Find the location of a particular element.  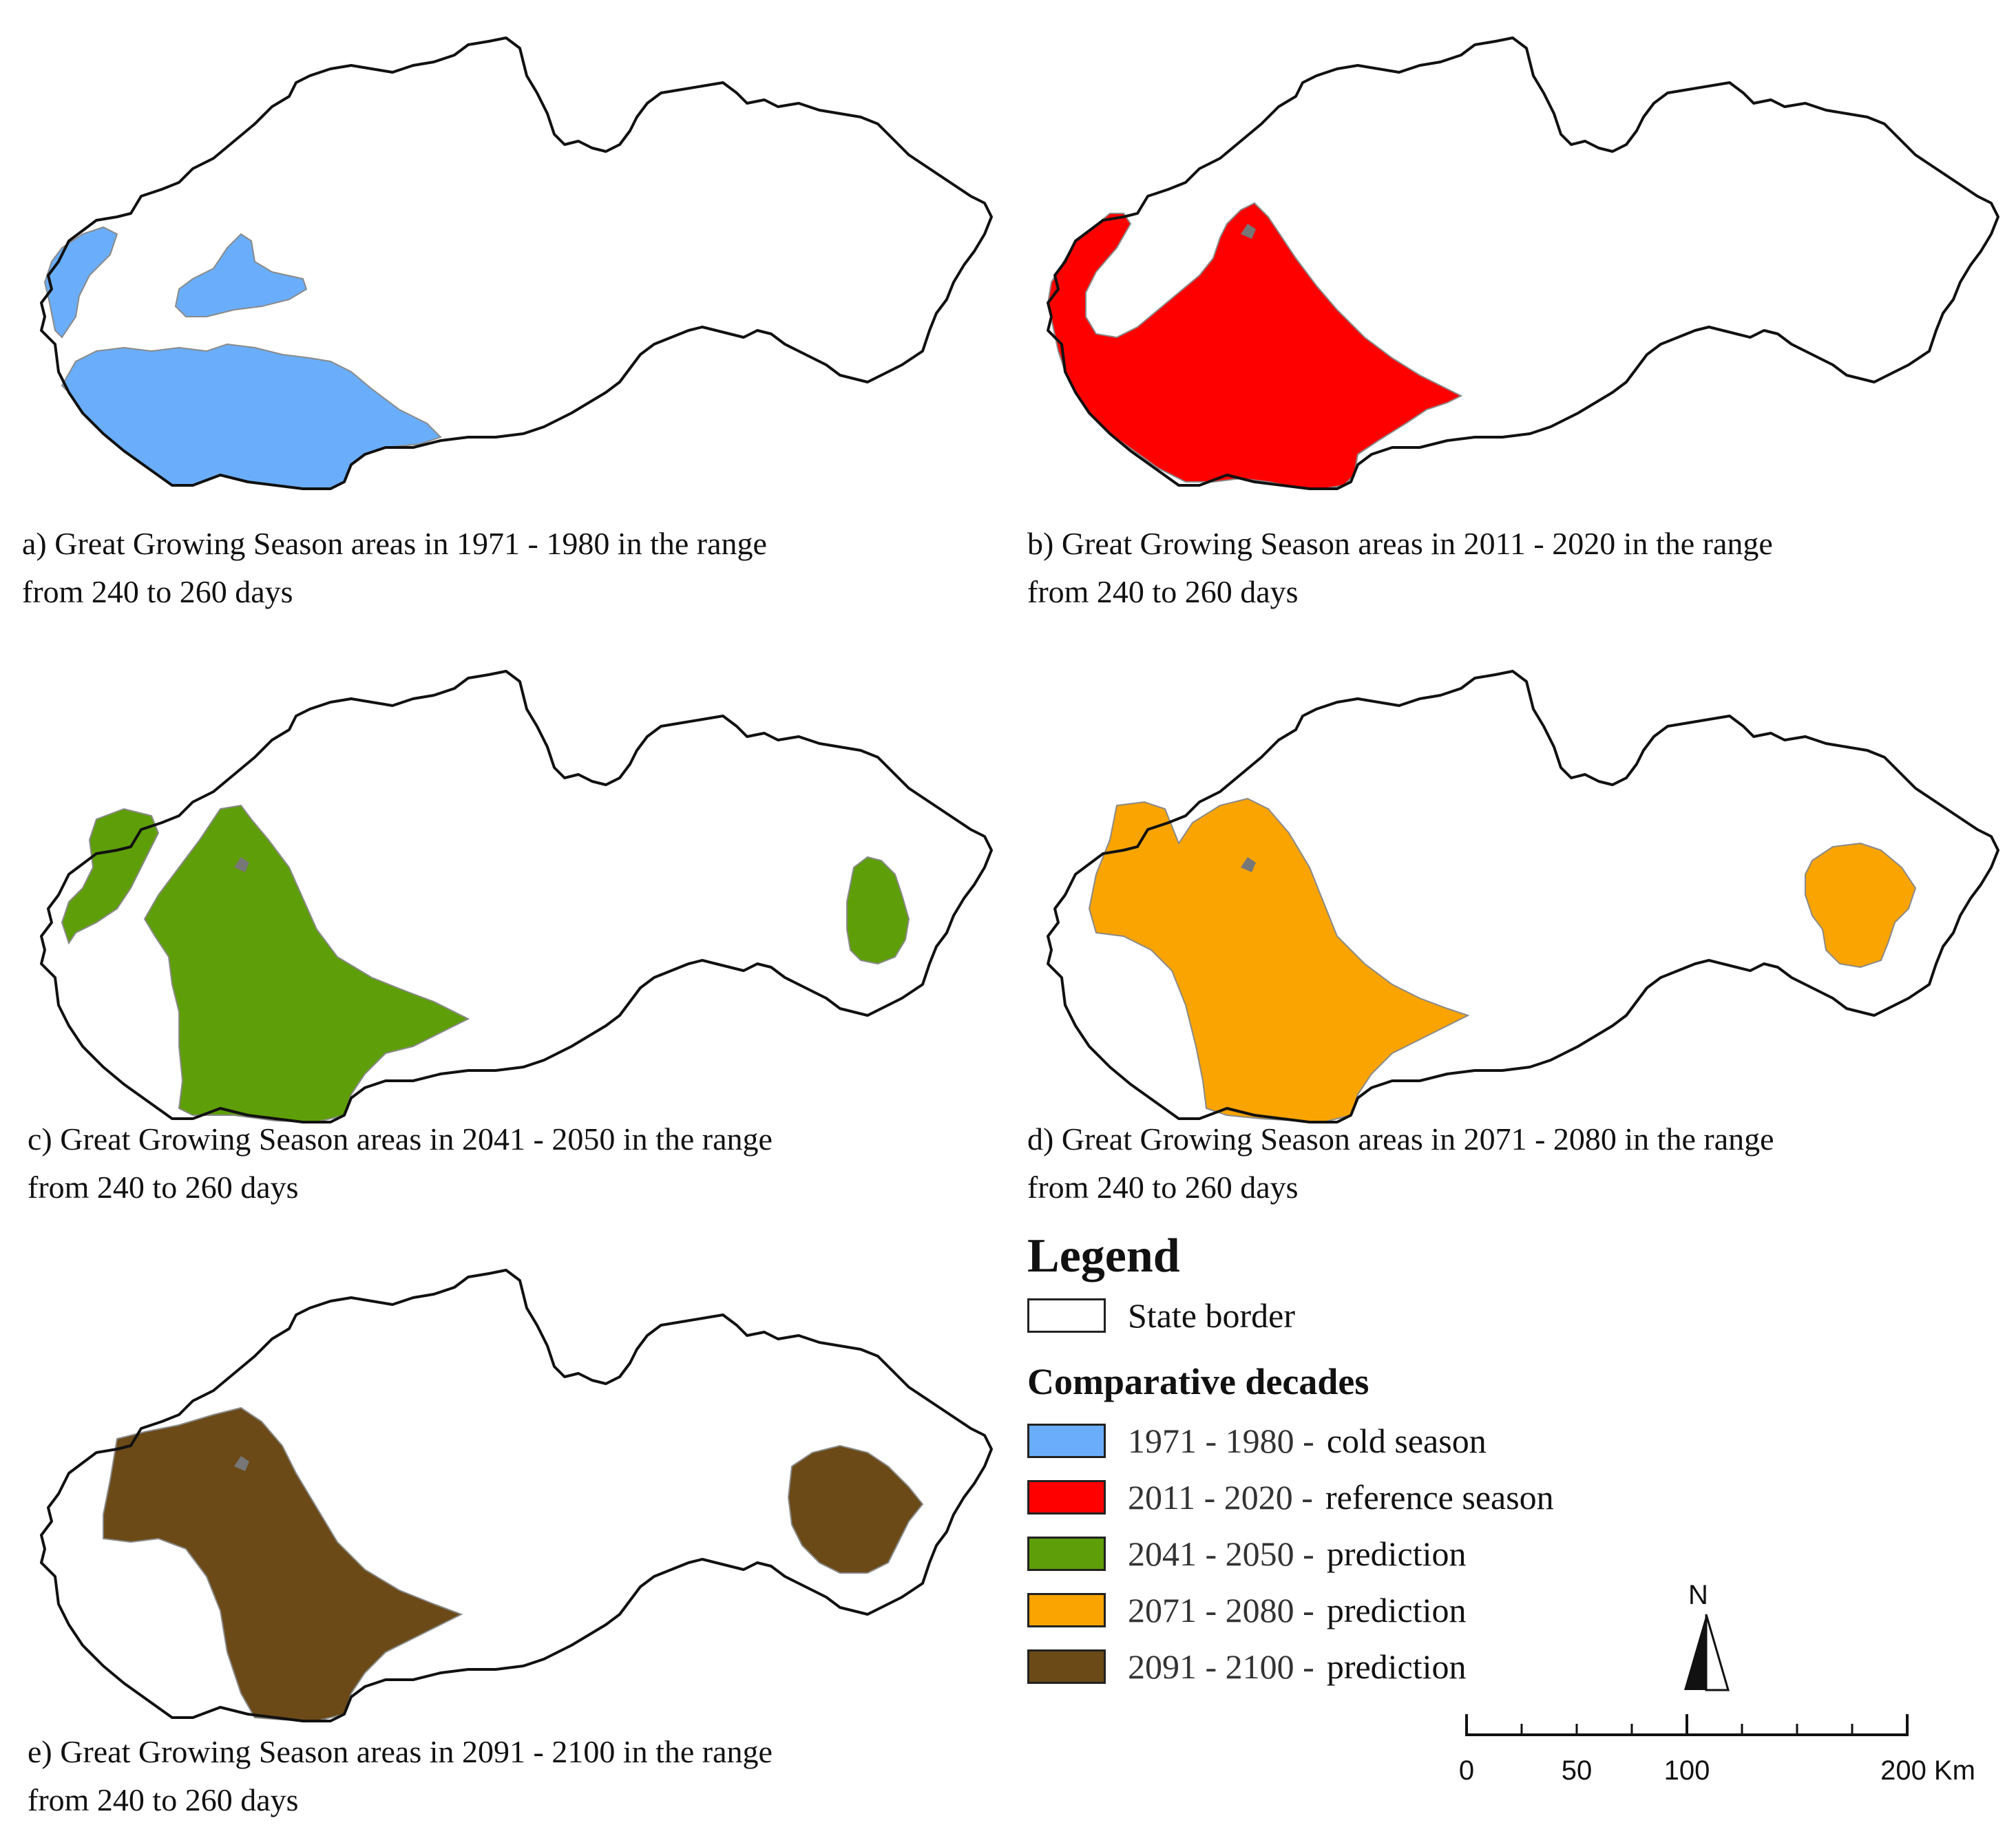

map-panel-c is located at coordinates (503, 902).